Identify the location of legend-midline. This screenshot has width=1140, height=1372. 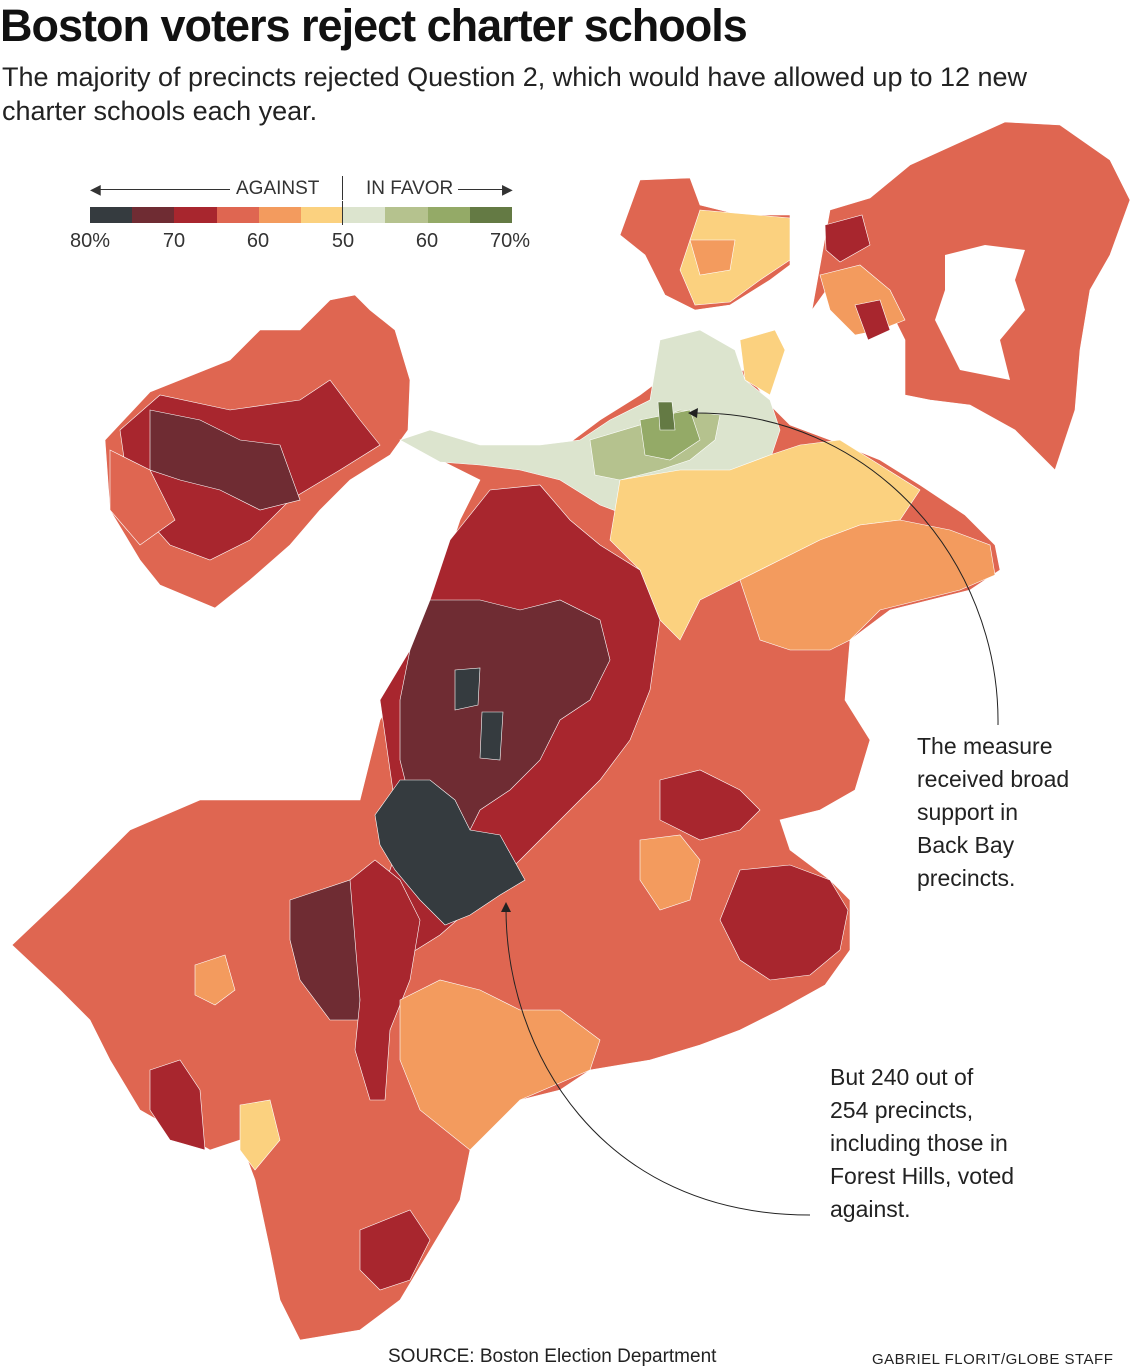
(342, 213).